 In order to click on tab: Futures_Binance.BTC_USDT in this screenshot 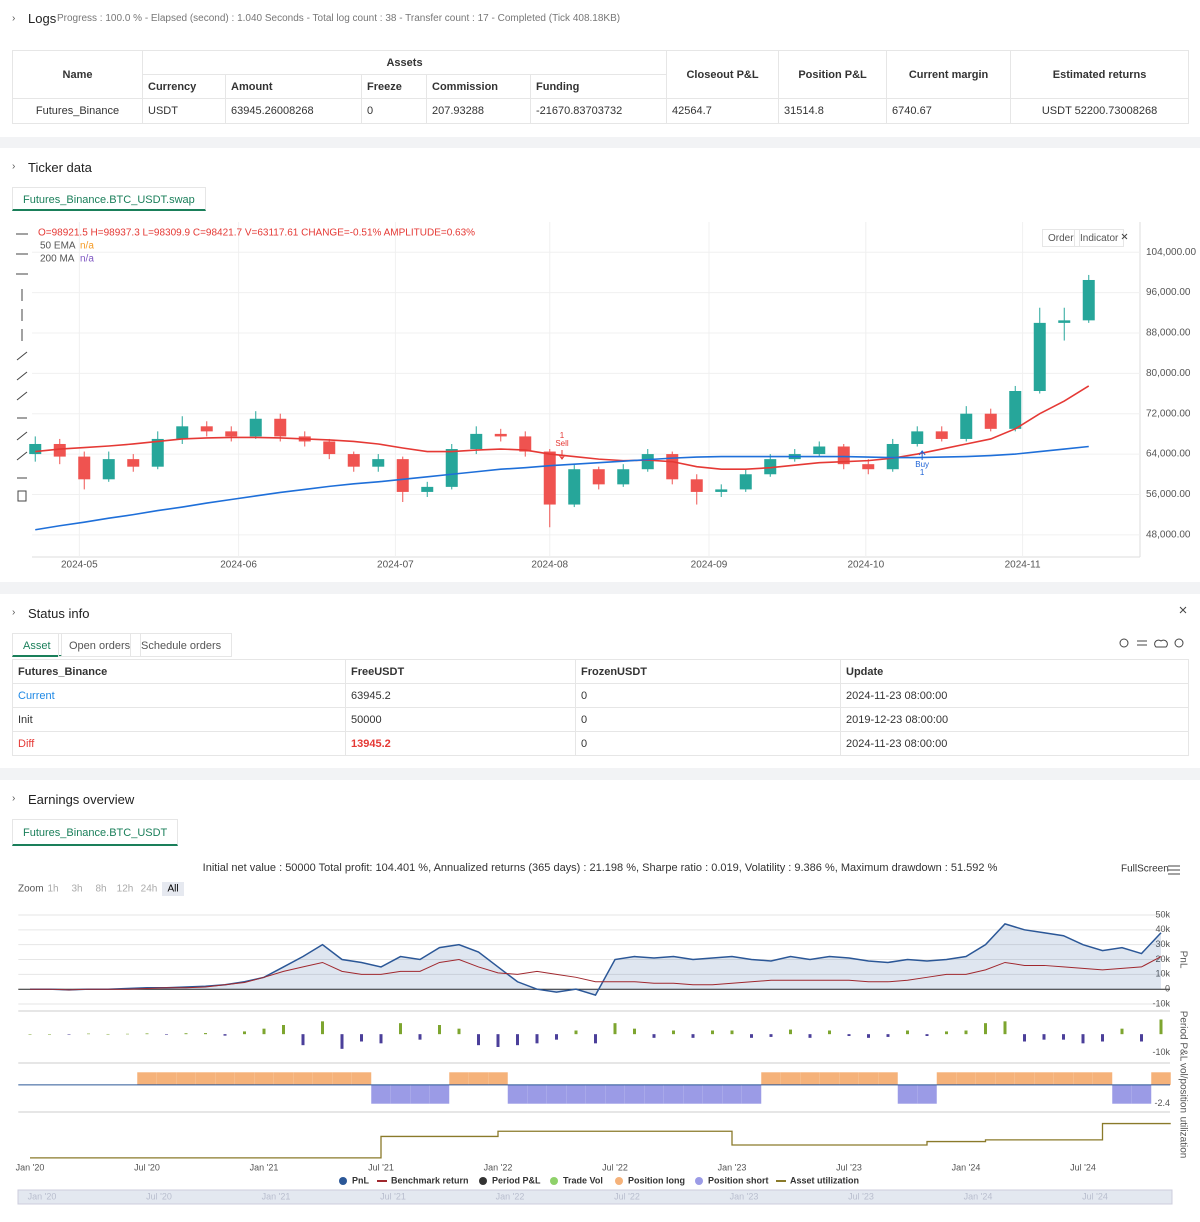, I will do `click(95, 832)`.